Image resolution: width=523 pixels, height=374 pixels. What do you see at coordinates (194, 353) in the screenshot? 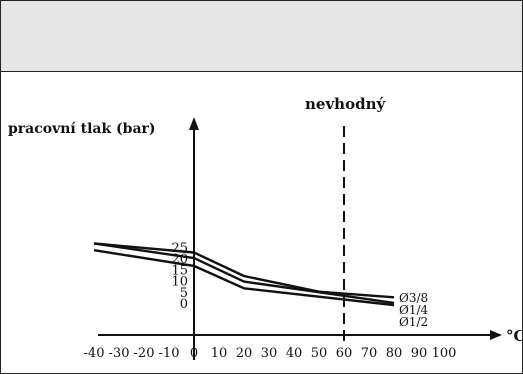
I see `x-tick-label: 0` at bounding box center [194, 353].